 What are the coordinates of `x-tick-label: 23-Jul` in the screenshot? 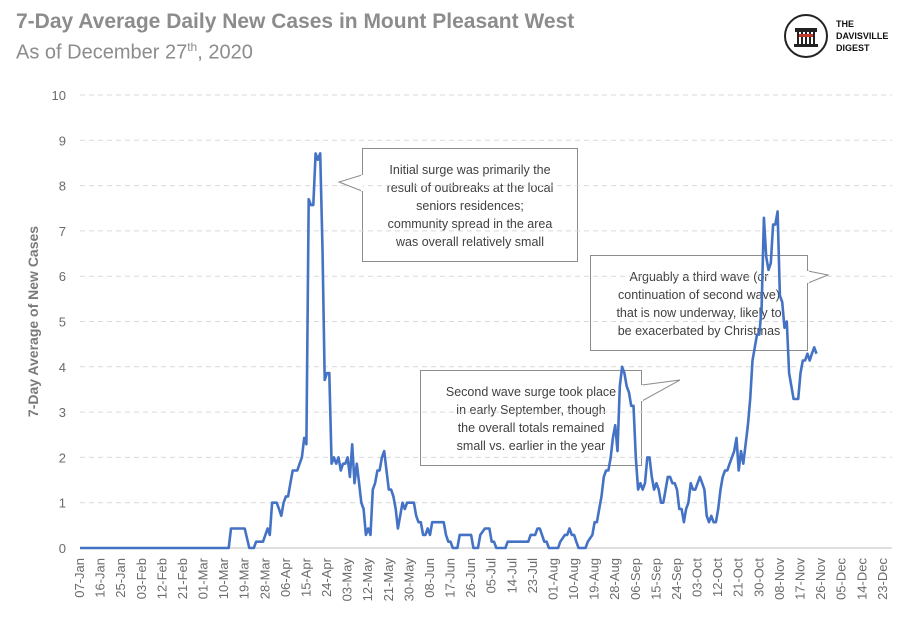 It's located at (532, 576).